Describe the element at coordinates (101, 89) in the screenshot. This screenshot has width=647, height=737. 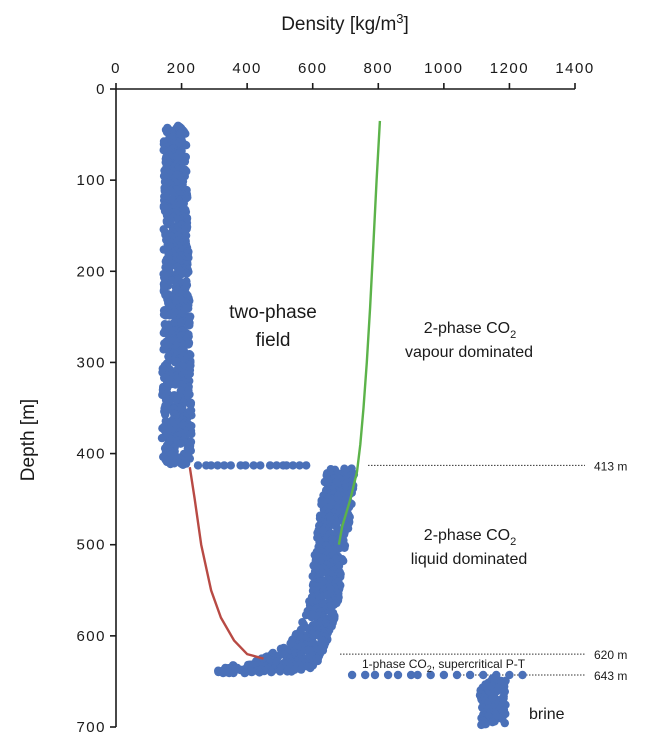
I see `y-tick-label: 0` at that location.